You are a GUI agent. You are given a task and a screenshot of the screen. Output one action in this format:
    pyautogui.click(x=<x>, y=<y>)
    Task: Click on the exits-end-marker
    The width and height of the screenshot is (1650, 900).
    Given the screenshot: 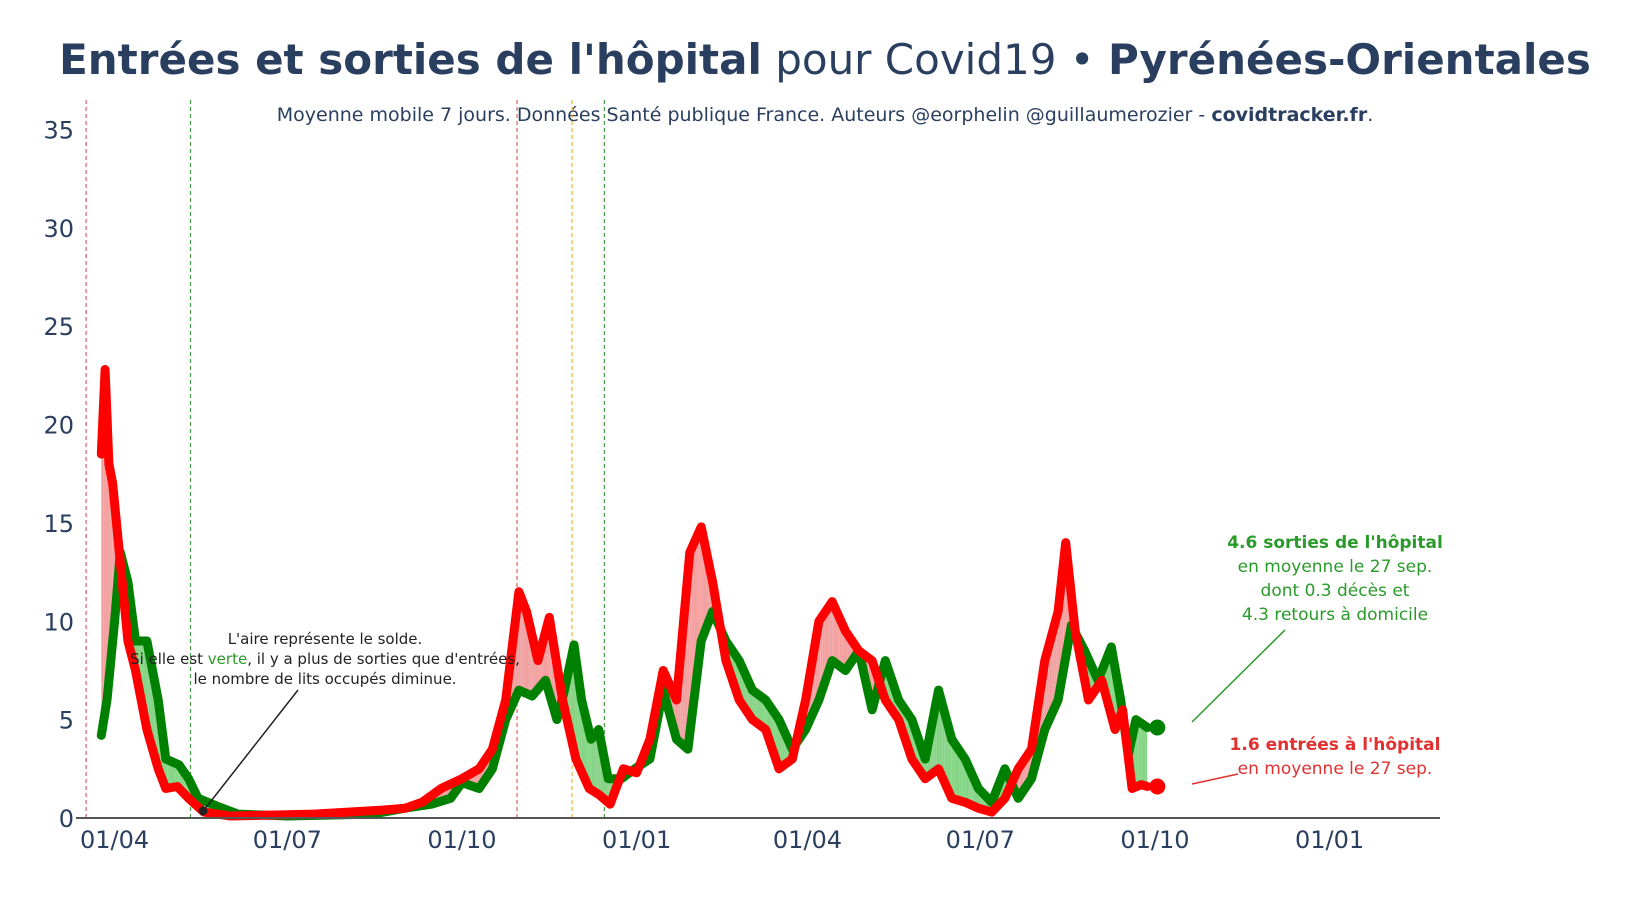 What is the action you would take?
    pyautogui.click(x=1157, y=727)
    